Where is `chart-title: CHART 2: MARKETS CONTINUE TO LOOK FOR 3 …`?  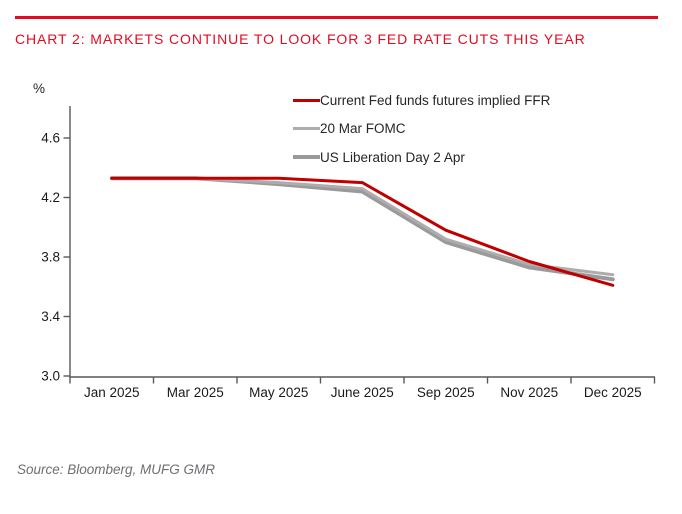 chart-title: CHART 2: MARKETS CONTINUE TO LOOK FOR 3 … is located at coordinates (300, 39).